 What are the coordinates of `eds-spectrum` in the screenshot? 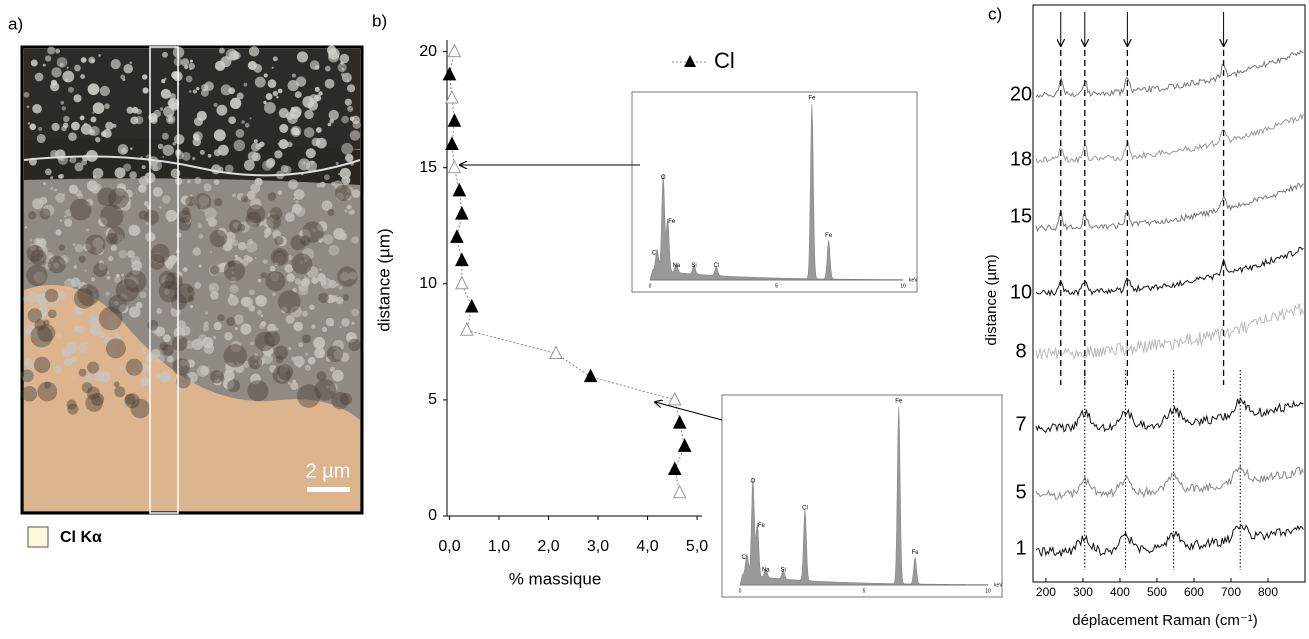 It's located at (864, 496).